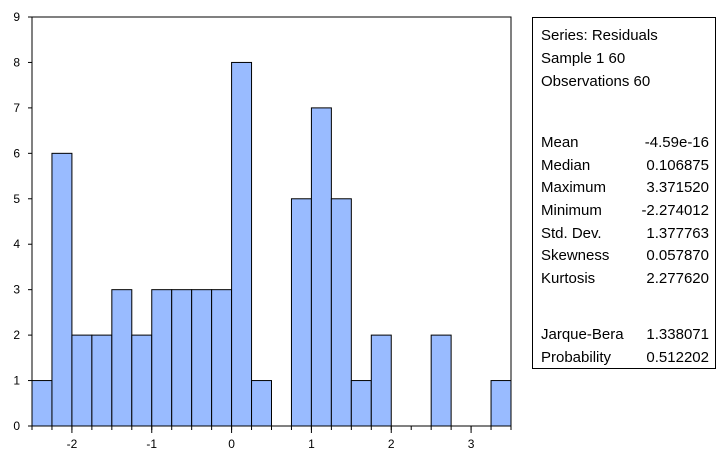  I want to click on stat-label: Kurtosis, so click(568, 279).